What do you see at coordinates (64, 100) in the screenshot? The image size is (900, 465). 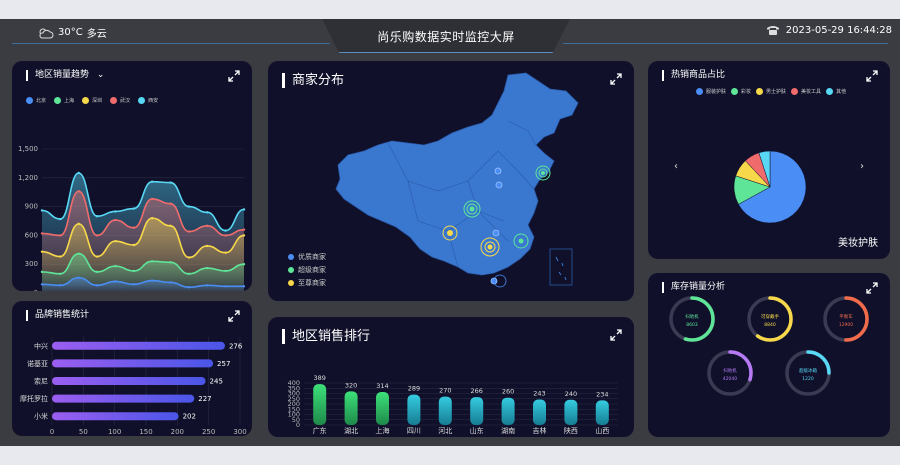 I see `trend-legend-item: 上海` at bounding box center [64, 100].